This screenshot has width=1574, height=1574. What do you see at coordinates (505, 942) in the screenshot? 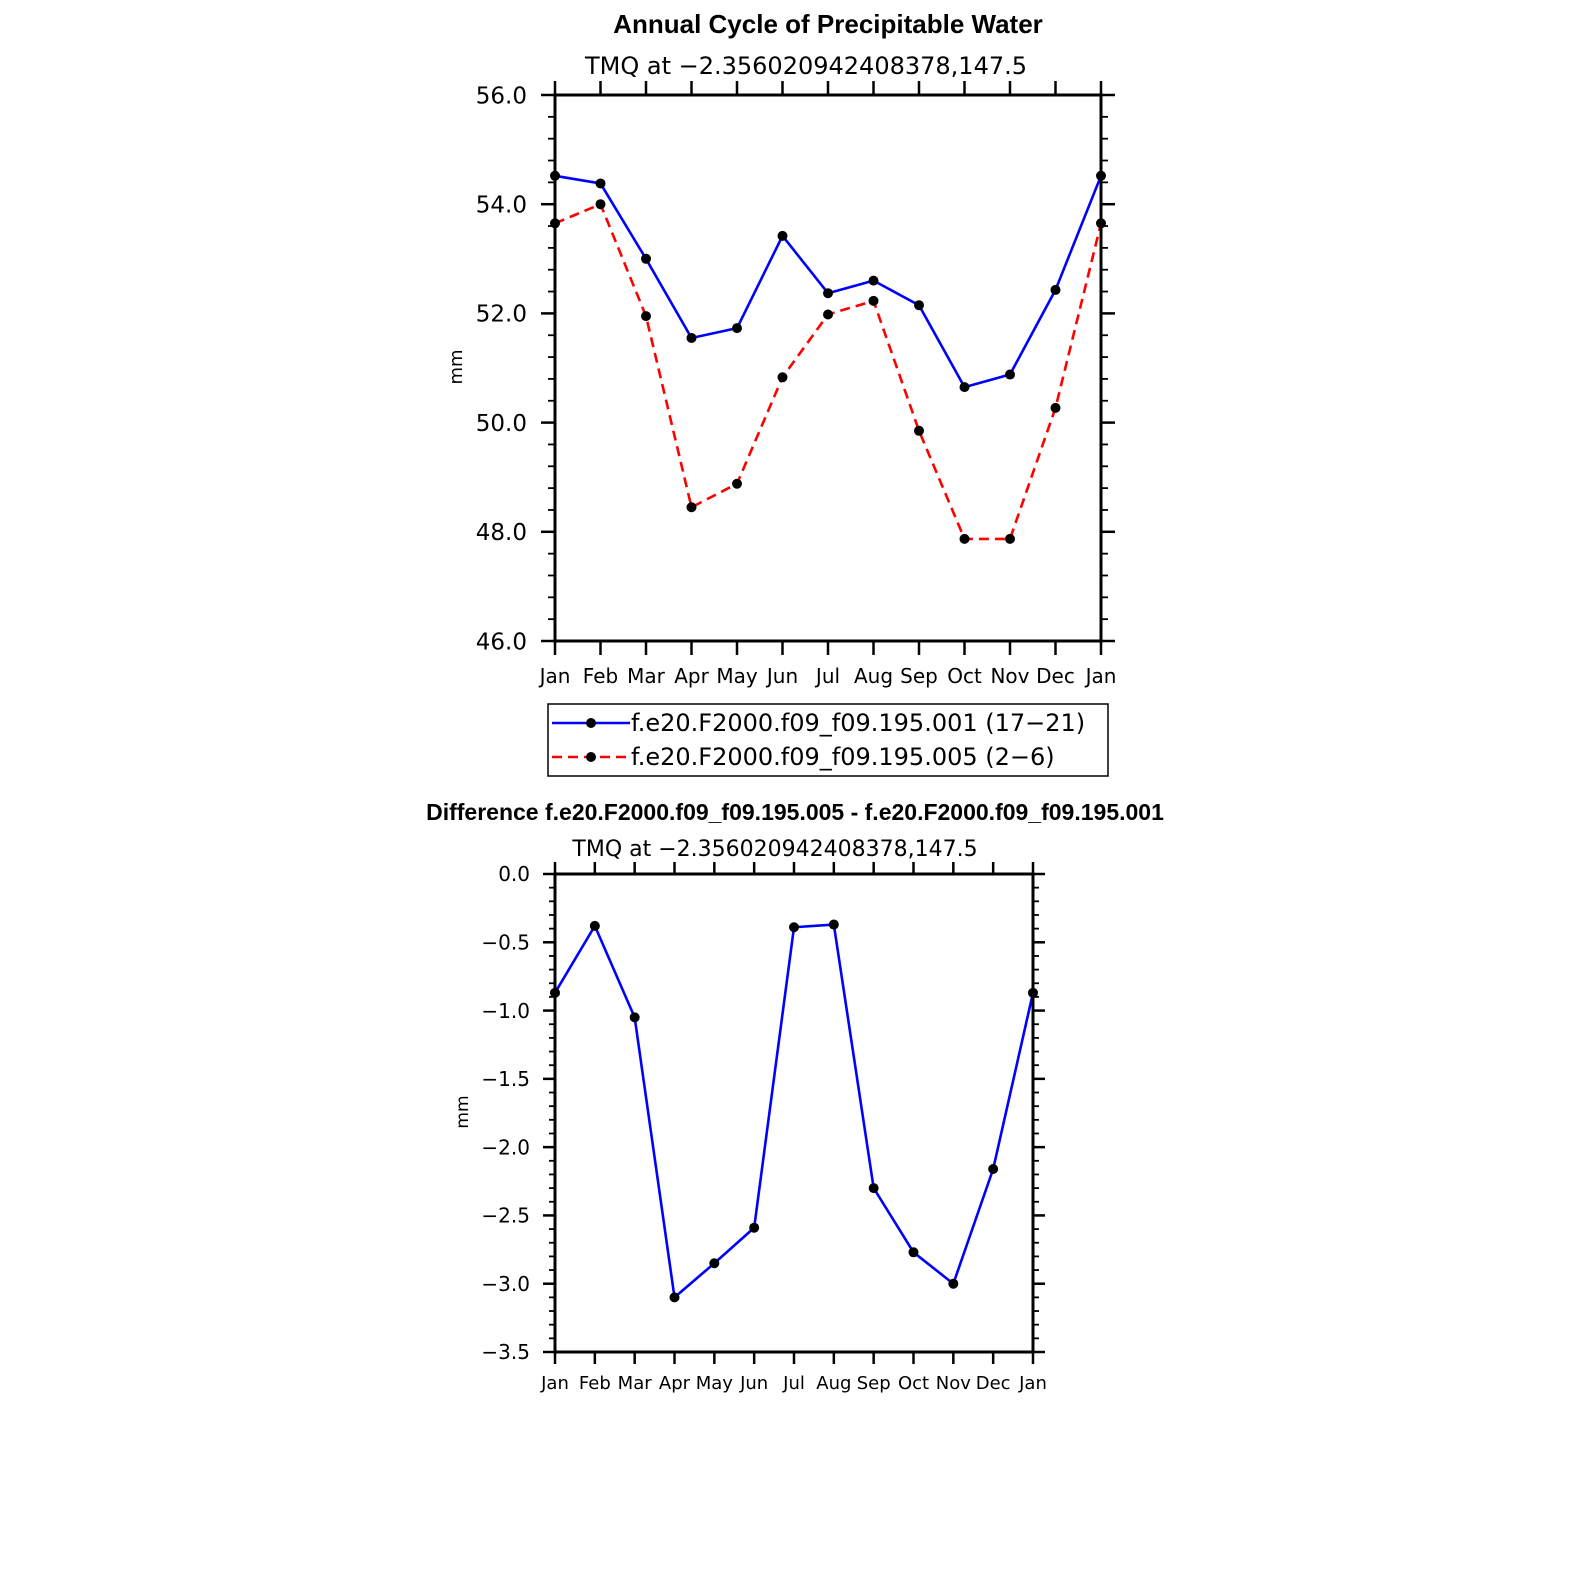
I see `y-tick-label: −0.5` at bounding box center [505, 942].